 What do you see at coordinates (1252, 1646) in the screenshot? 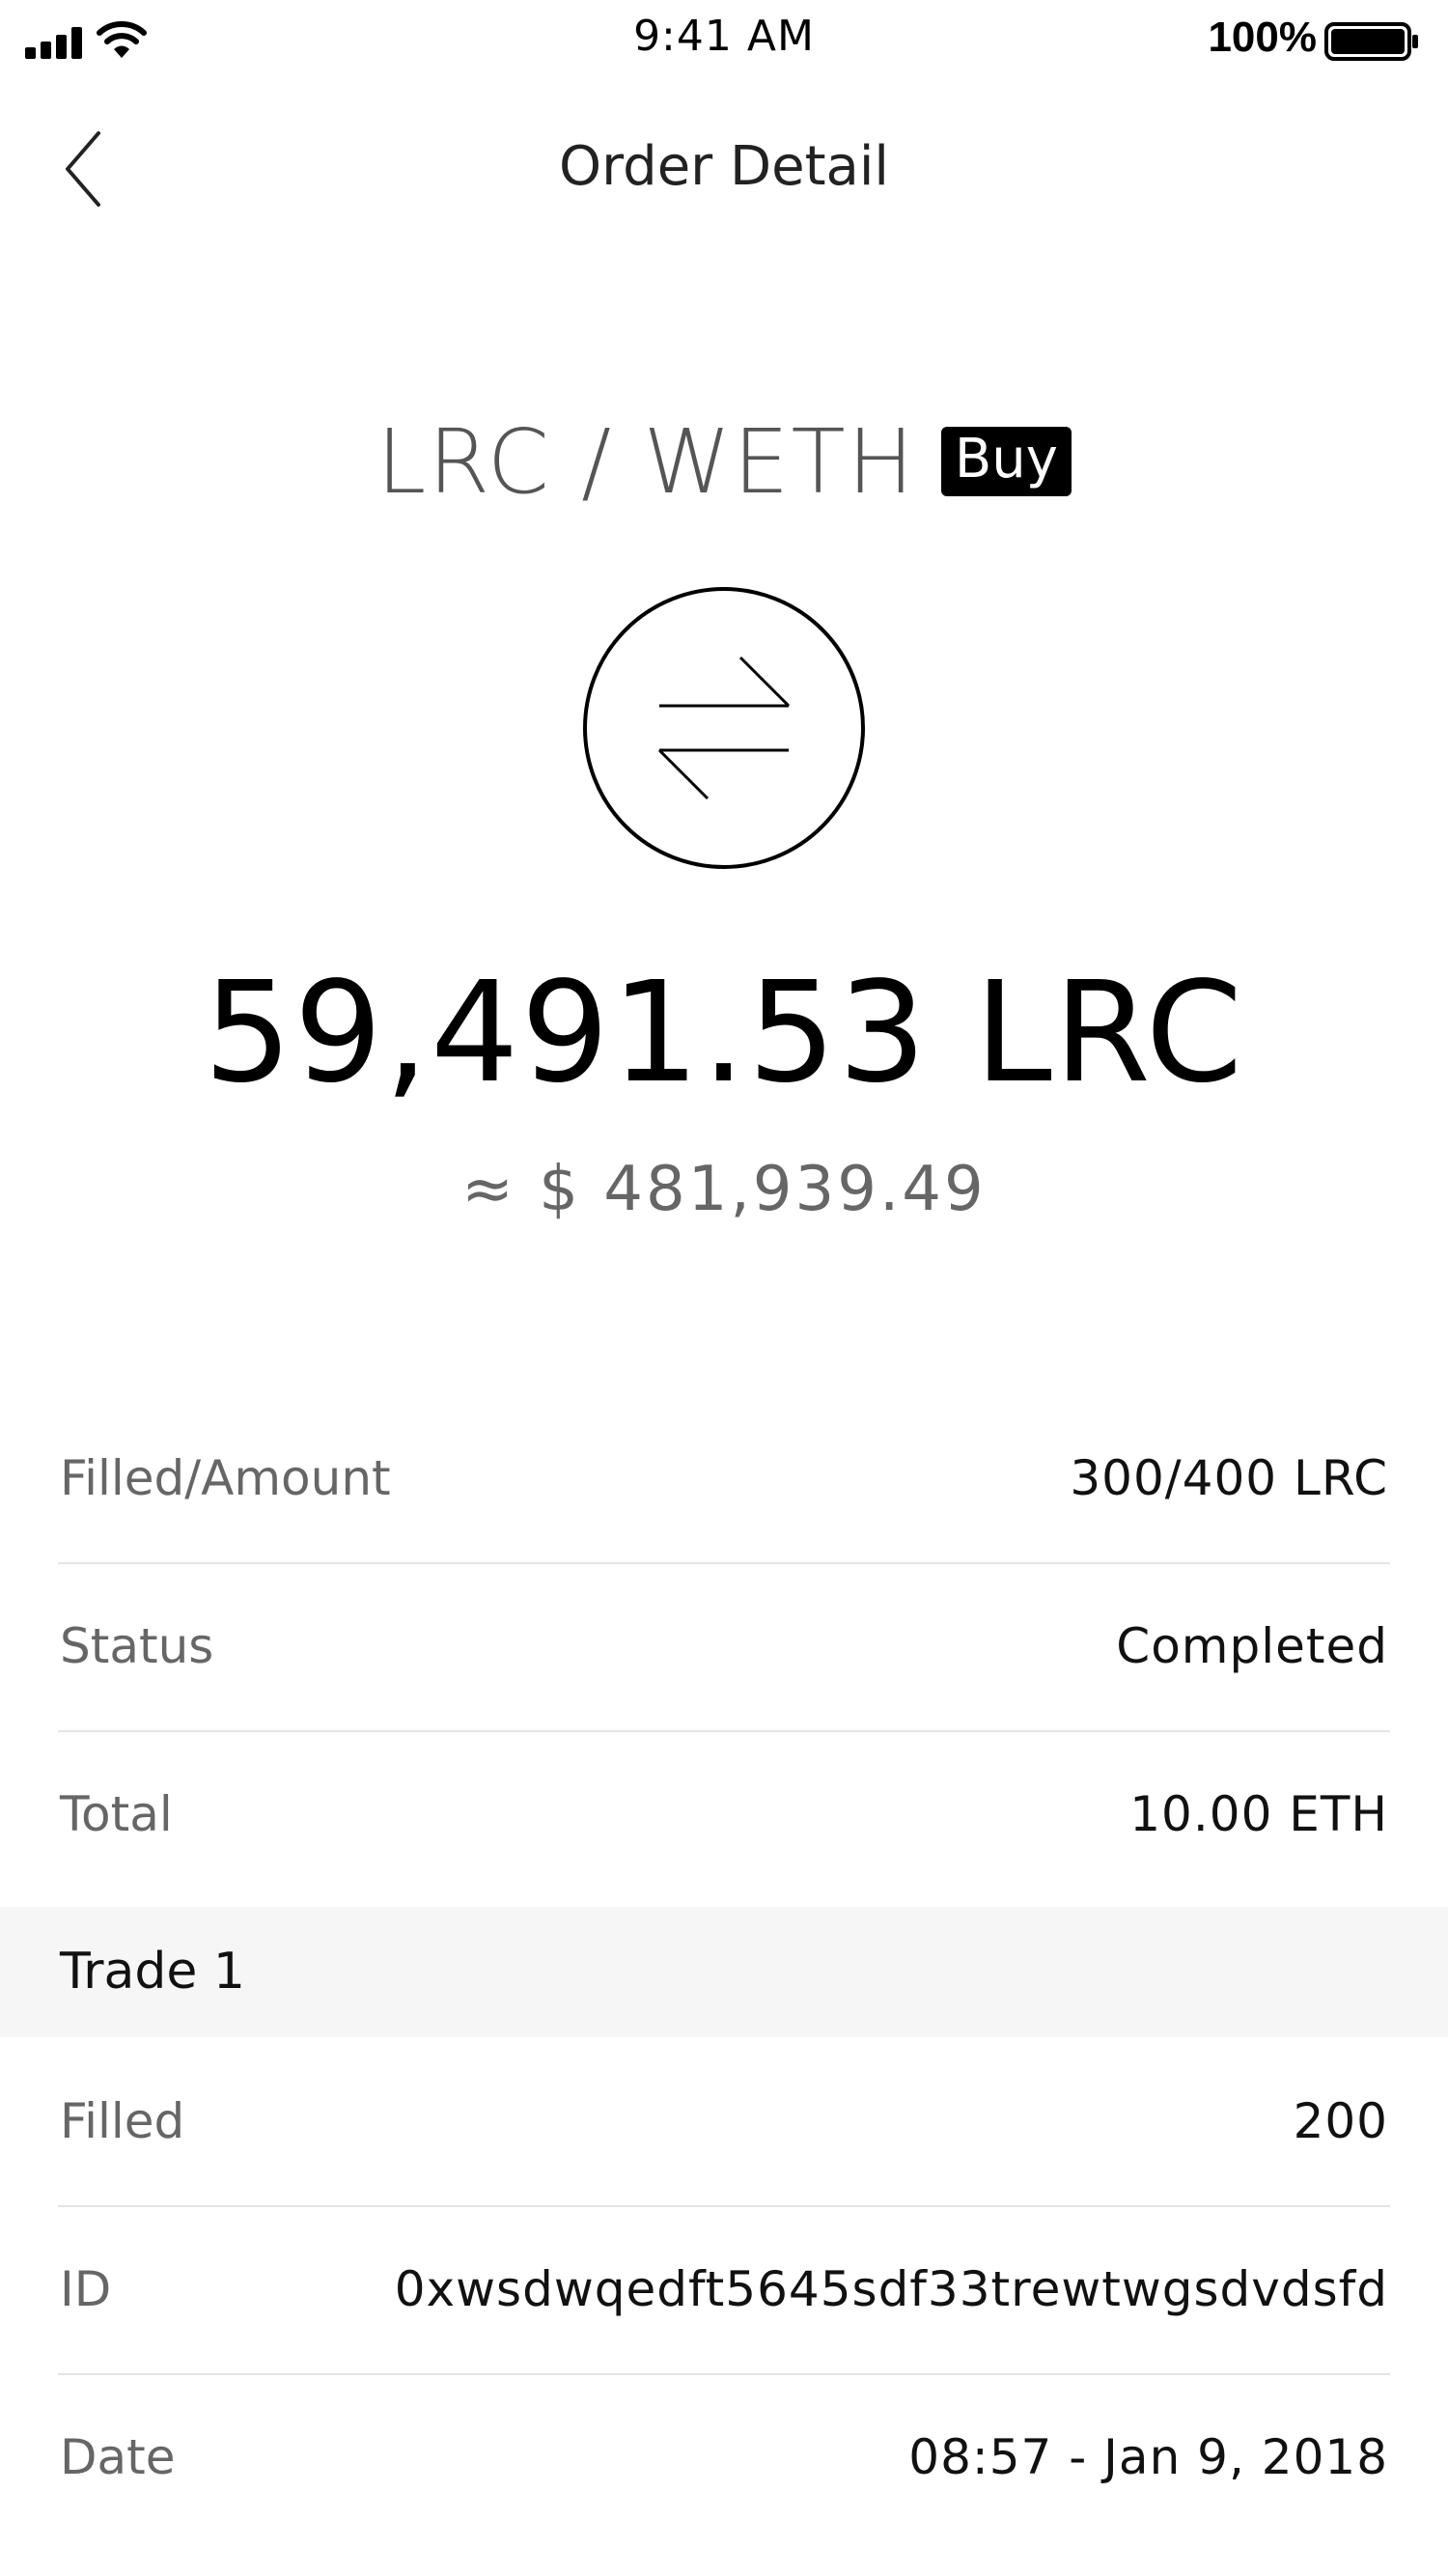
I see `detail-value: Completed` at bounding box center [1252, 1646].